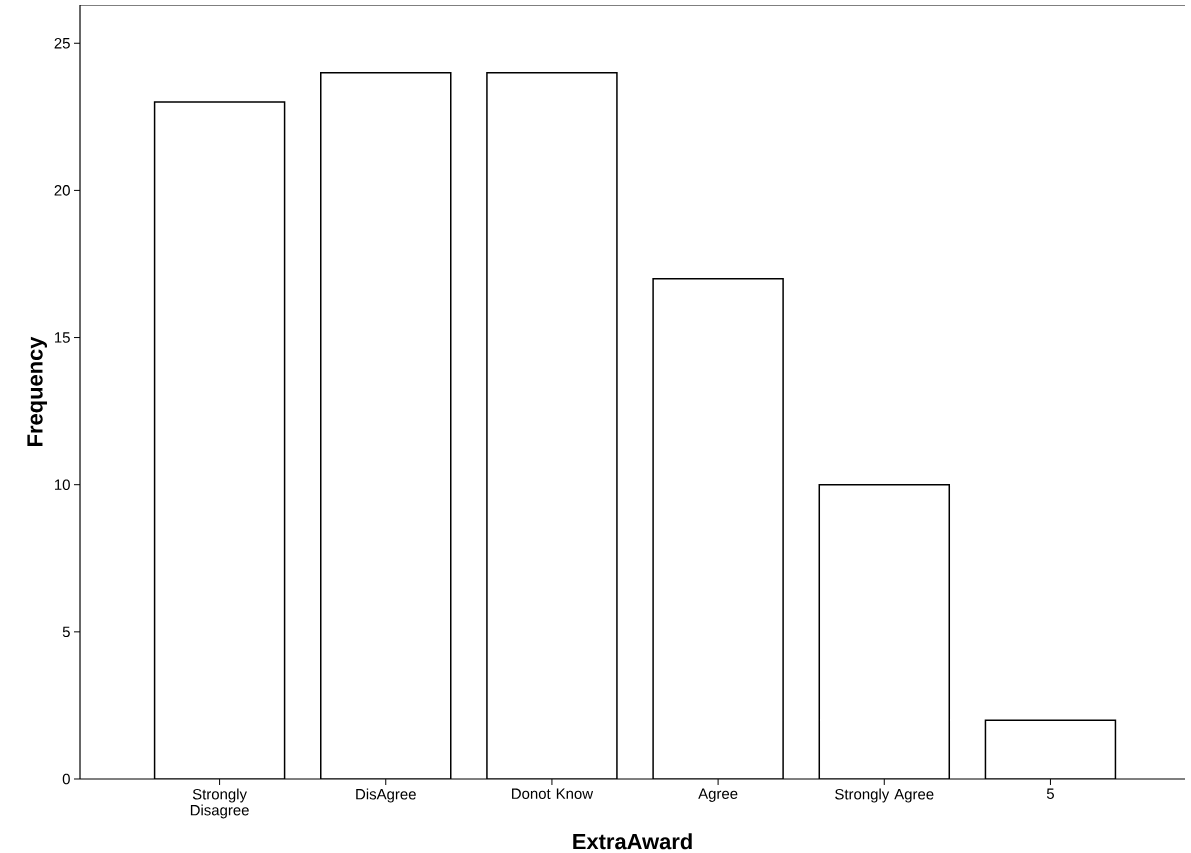 This screenshot has width=1191, height=853. Describe the element at coordinates (884, 795) in the screenshot. I see `x-tick-label: Strongly Agree` at that location.